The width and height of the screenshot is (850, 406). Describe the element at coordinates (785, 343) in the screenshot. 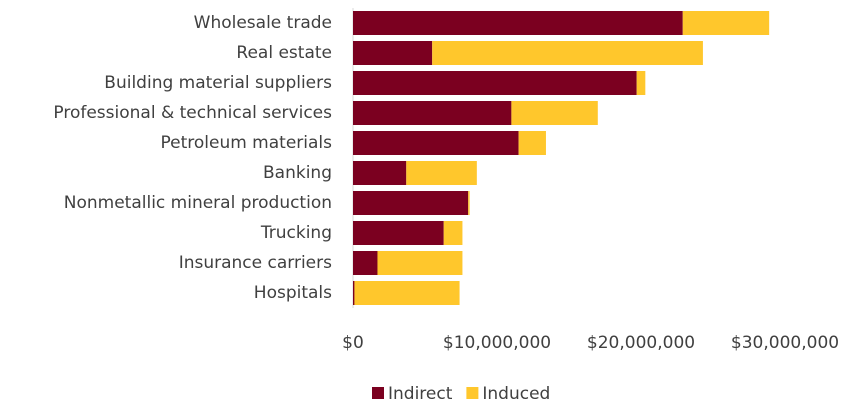

I see `x-tick-label: $30,000,000` at that location.